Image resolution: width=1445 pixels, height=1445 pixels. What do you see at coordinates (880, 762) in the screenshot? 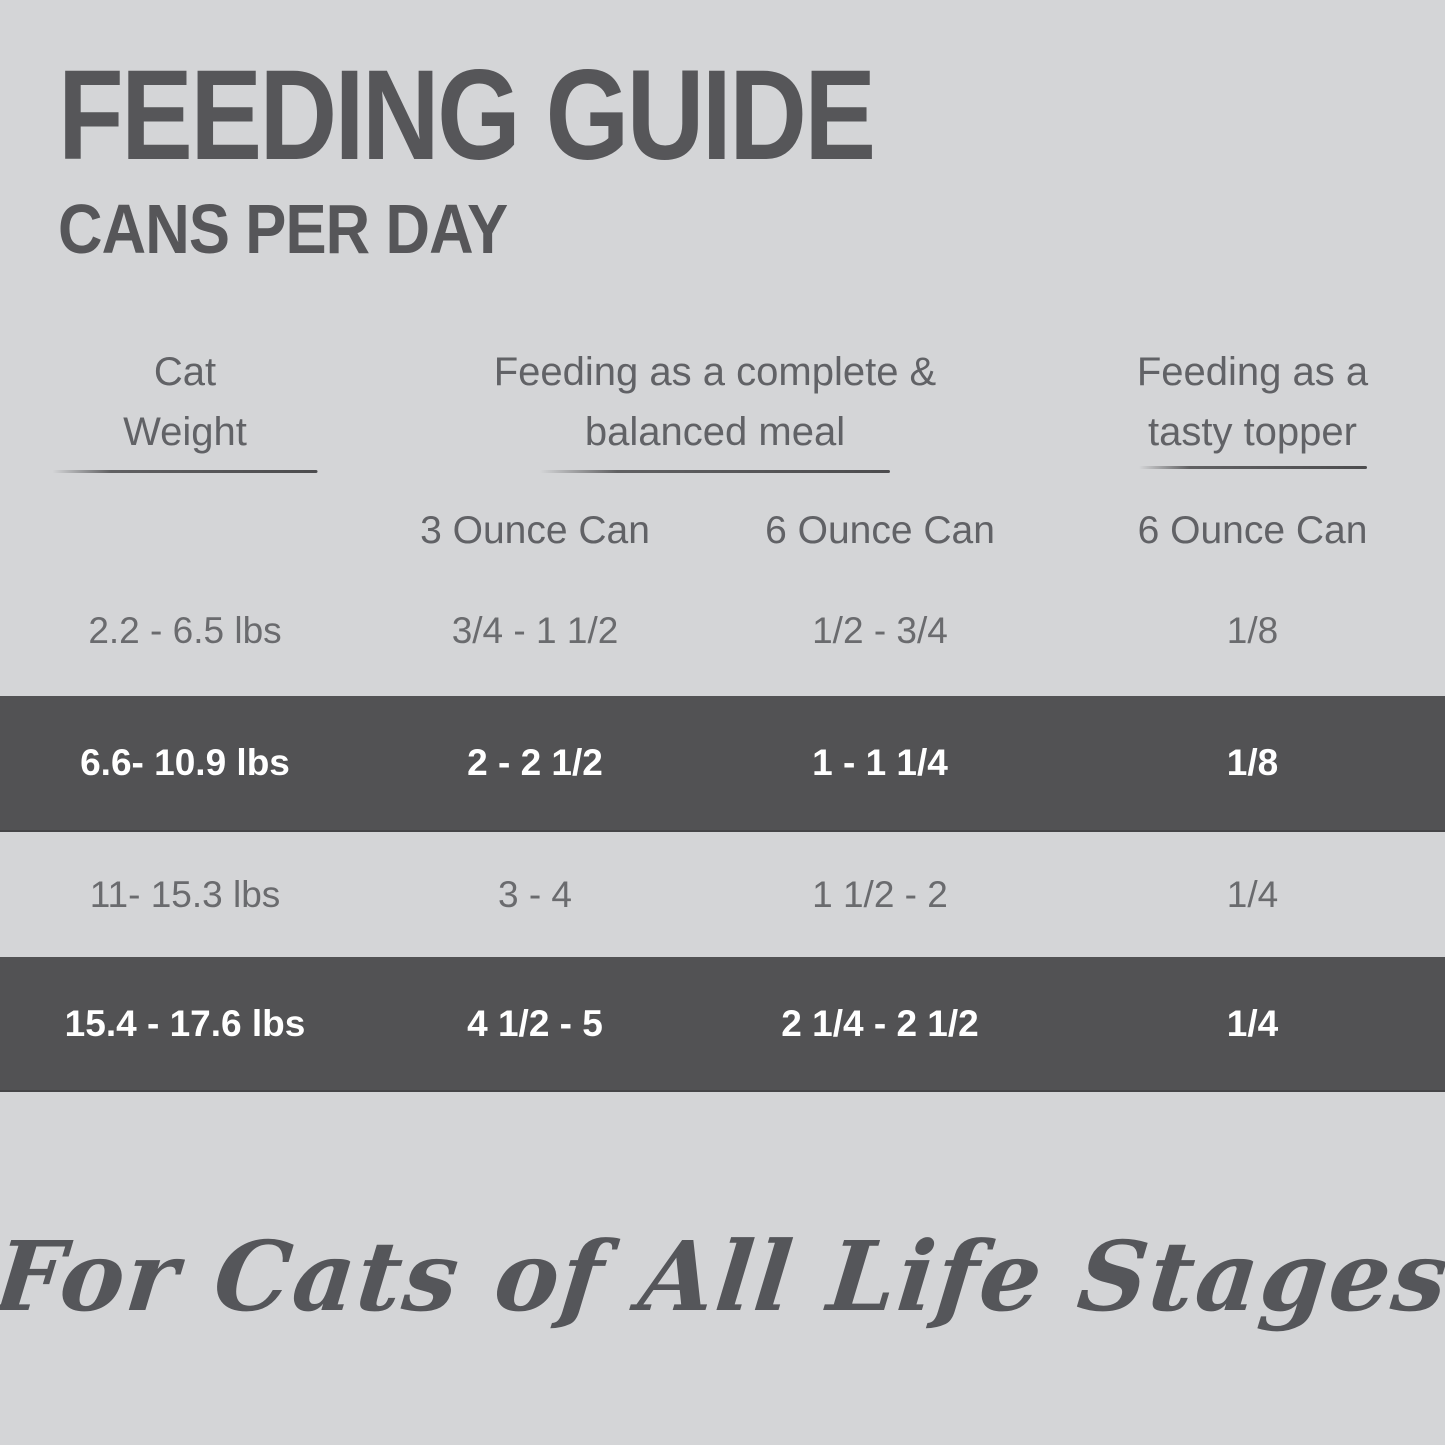
I see `cell-6oz-meal: 1 - 1 1/4` at bounding box center [880, 762].